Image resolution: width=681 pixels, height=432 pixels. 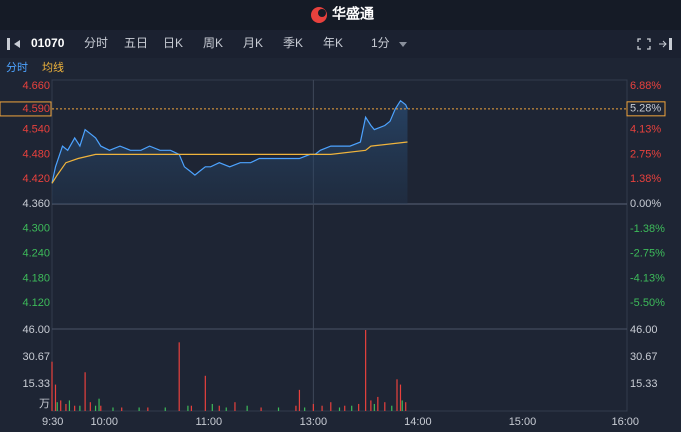 What do you see at coordinates (36, 384) in the screenshot?
I see `volume-tick-label: 15.33` at bounding box center [36, 384].